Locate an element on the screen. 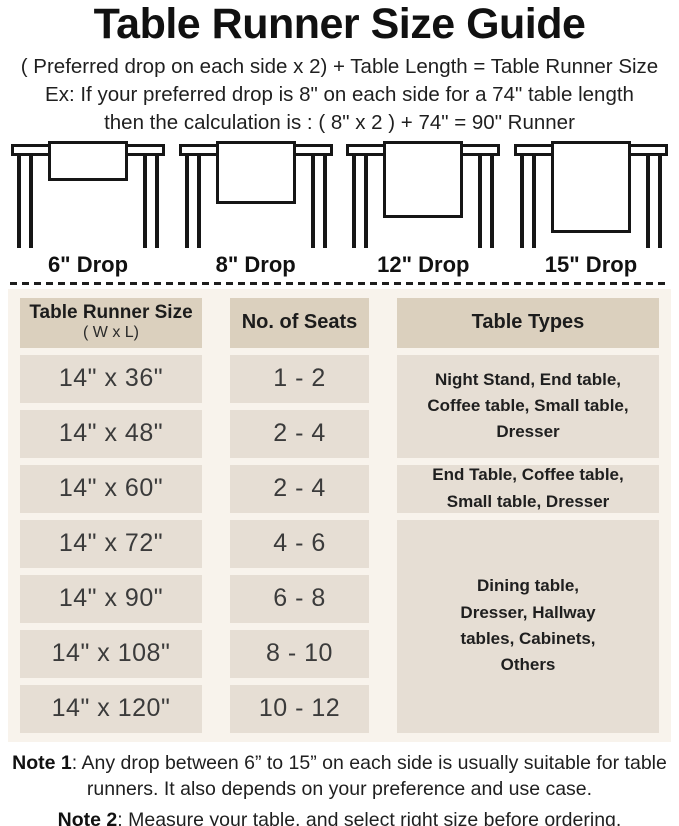  note-2-label: Note 2 is located at coordinates (87, 817).